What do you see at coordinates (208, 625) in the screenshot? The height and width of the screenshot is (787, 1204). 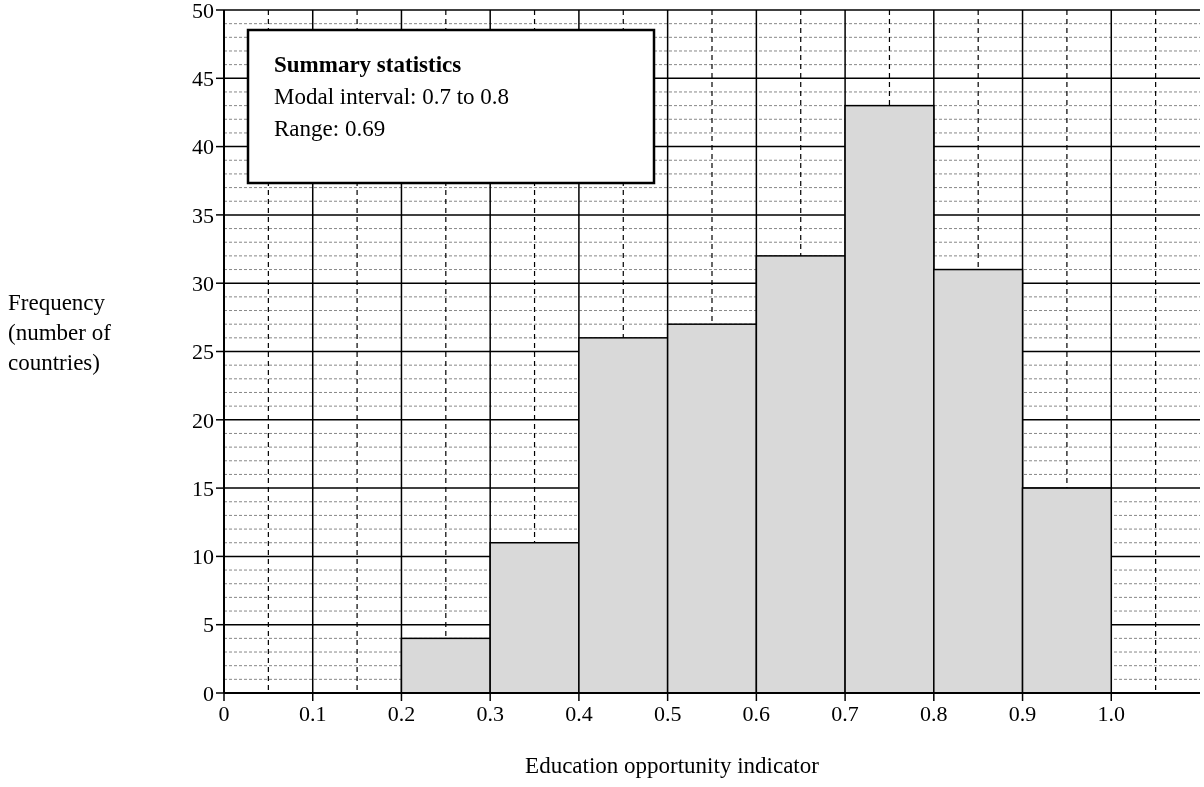 I see `y-tick-label: 5` at bounding box center [208, 625].